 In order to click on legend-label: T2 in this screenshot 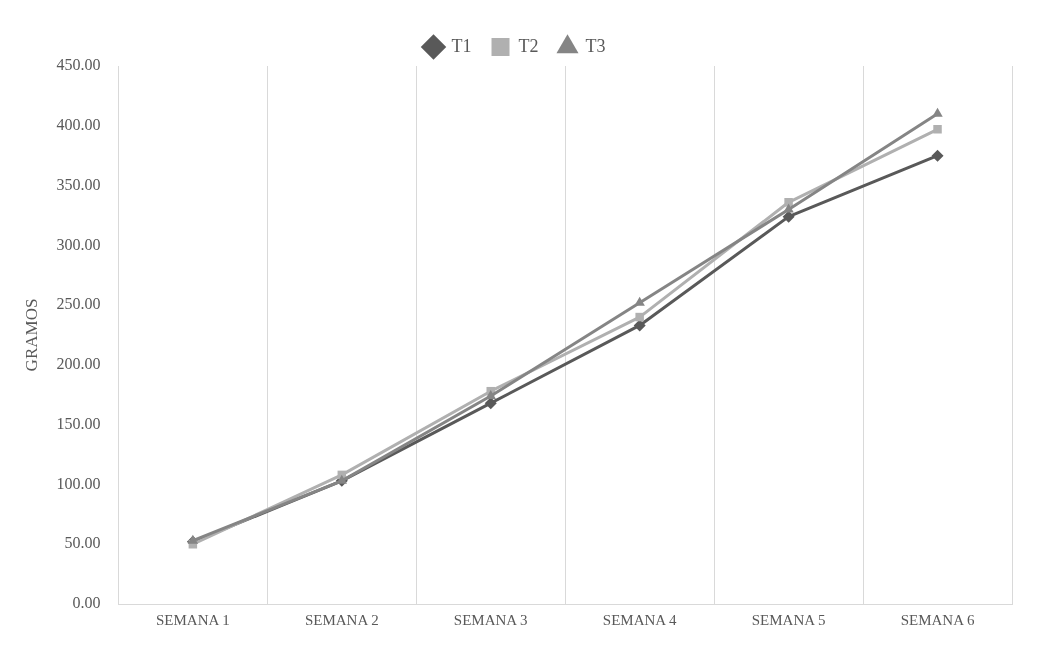, I will do `click(528, 45)`.